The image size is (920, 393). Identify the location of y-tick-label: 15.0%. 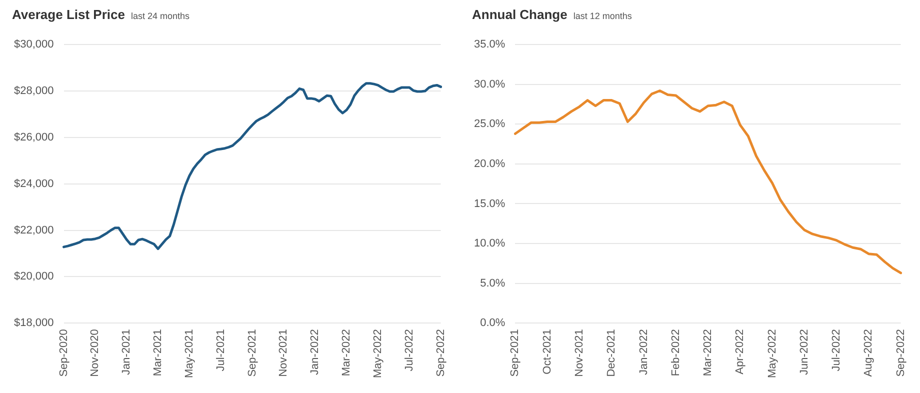
(490, 204).